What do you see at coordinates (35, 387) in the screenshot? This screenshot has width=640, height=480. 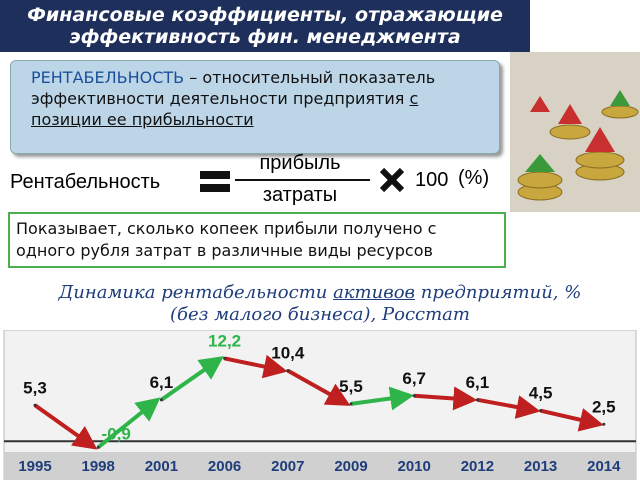 I see `value-label: 5,3` at bounding box center [35, 387].